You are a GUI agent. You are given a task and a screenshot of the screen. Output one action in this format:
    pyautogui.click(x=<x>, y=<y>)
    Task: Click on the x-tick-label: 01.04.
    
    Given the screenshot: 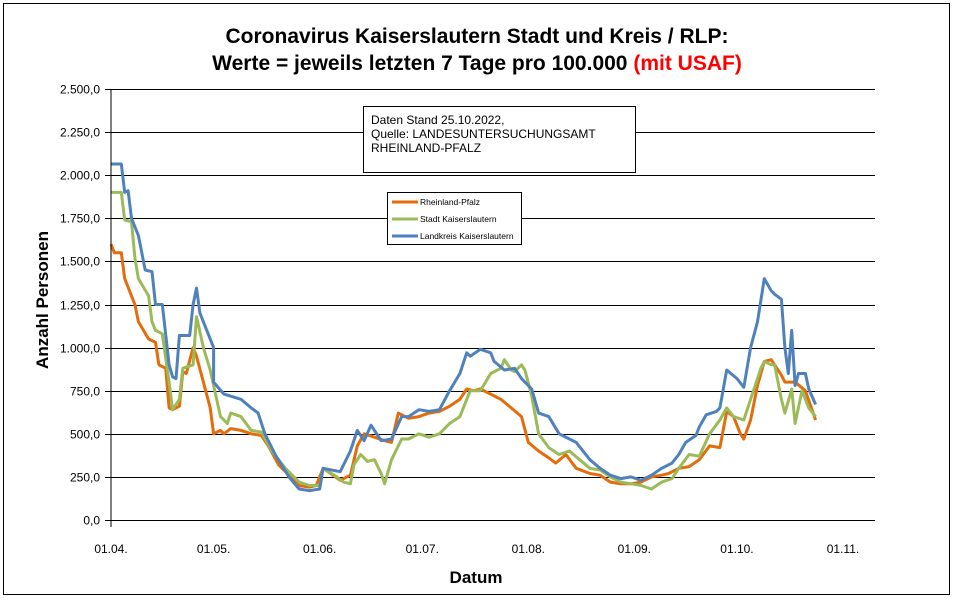 What is the action you would take?
    pyautogui.click(x=110, y=549)
    